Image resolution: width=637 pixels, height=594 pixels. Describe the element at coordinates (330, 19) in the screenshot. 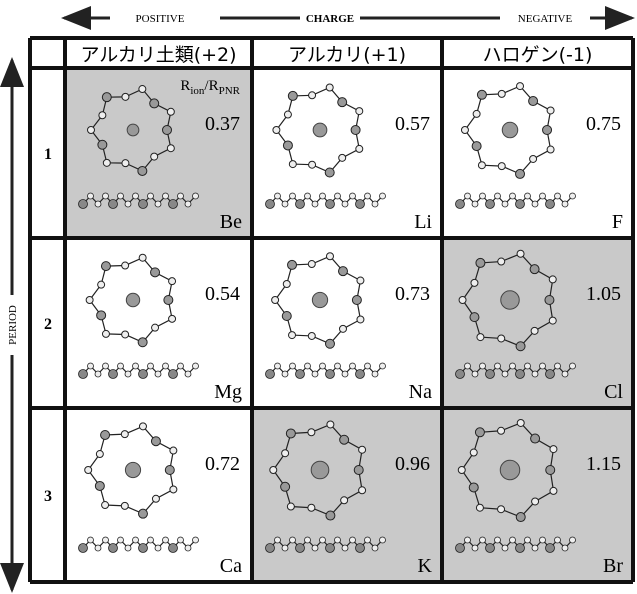

I see `charge-label: CHARGE` at that location.